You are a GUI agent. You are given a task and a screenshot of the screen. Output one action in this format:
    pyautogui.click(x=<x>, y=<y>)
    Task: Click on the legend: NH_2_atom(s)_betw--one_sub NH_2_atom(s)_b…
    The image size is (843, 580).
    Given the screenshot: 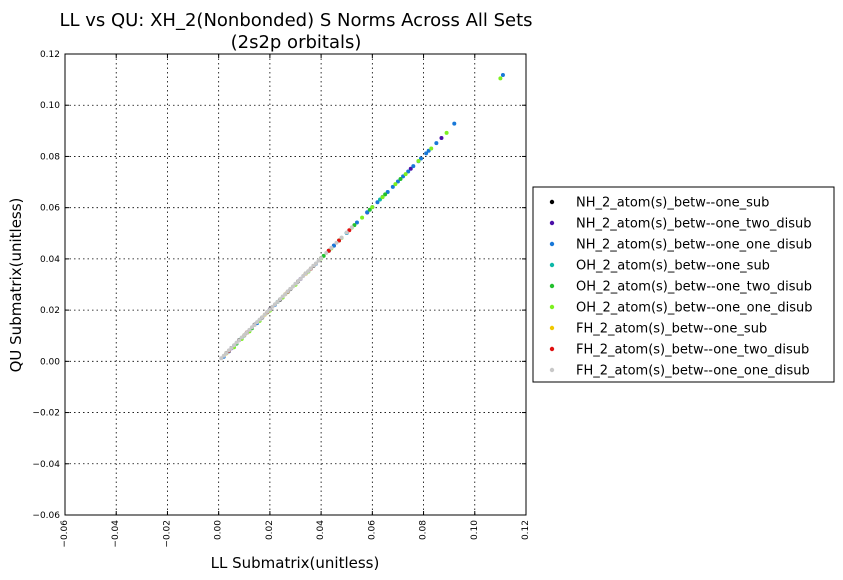 What is the action you would take?
    pyautogui.click(x=683, y=284)
    